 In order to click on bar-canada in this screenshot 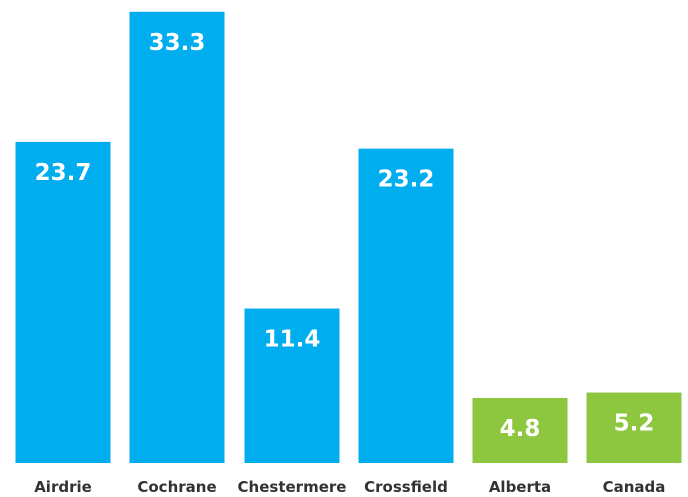, I will do `click(634, 427)`.